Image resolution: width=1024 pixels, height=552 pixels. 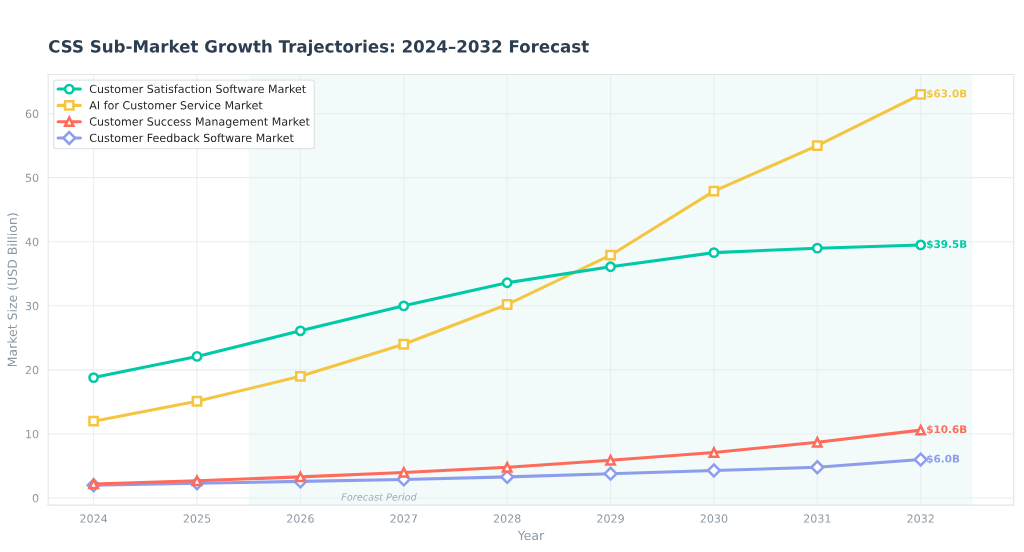 I want to click on x-tick-label: 2027, so click(x=403, y=518).